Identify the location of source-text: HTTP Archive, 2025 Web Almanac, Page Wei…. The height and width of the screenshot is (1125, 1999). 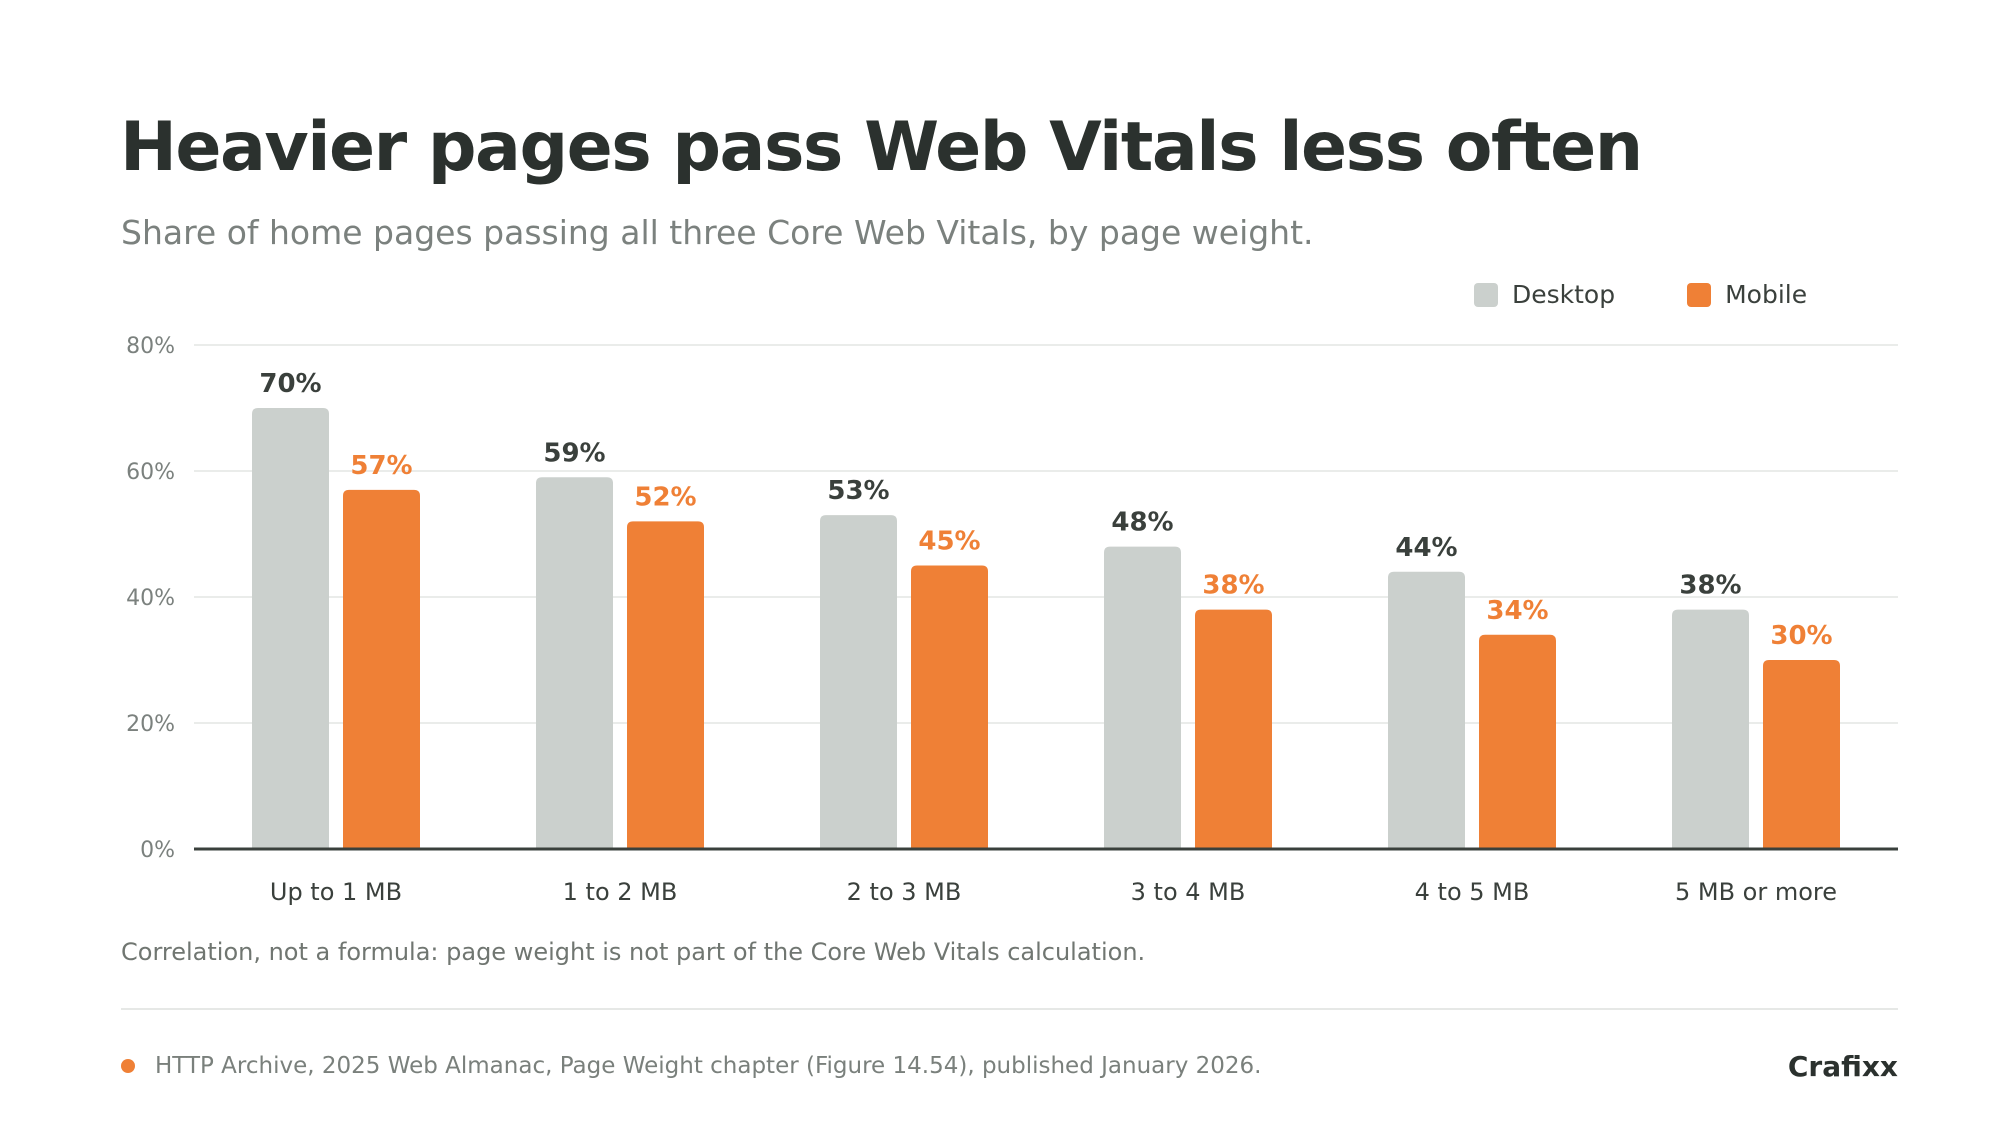
(708, 1066).